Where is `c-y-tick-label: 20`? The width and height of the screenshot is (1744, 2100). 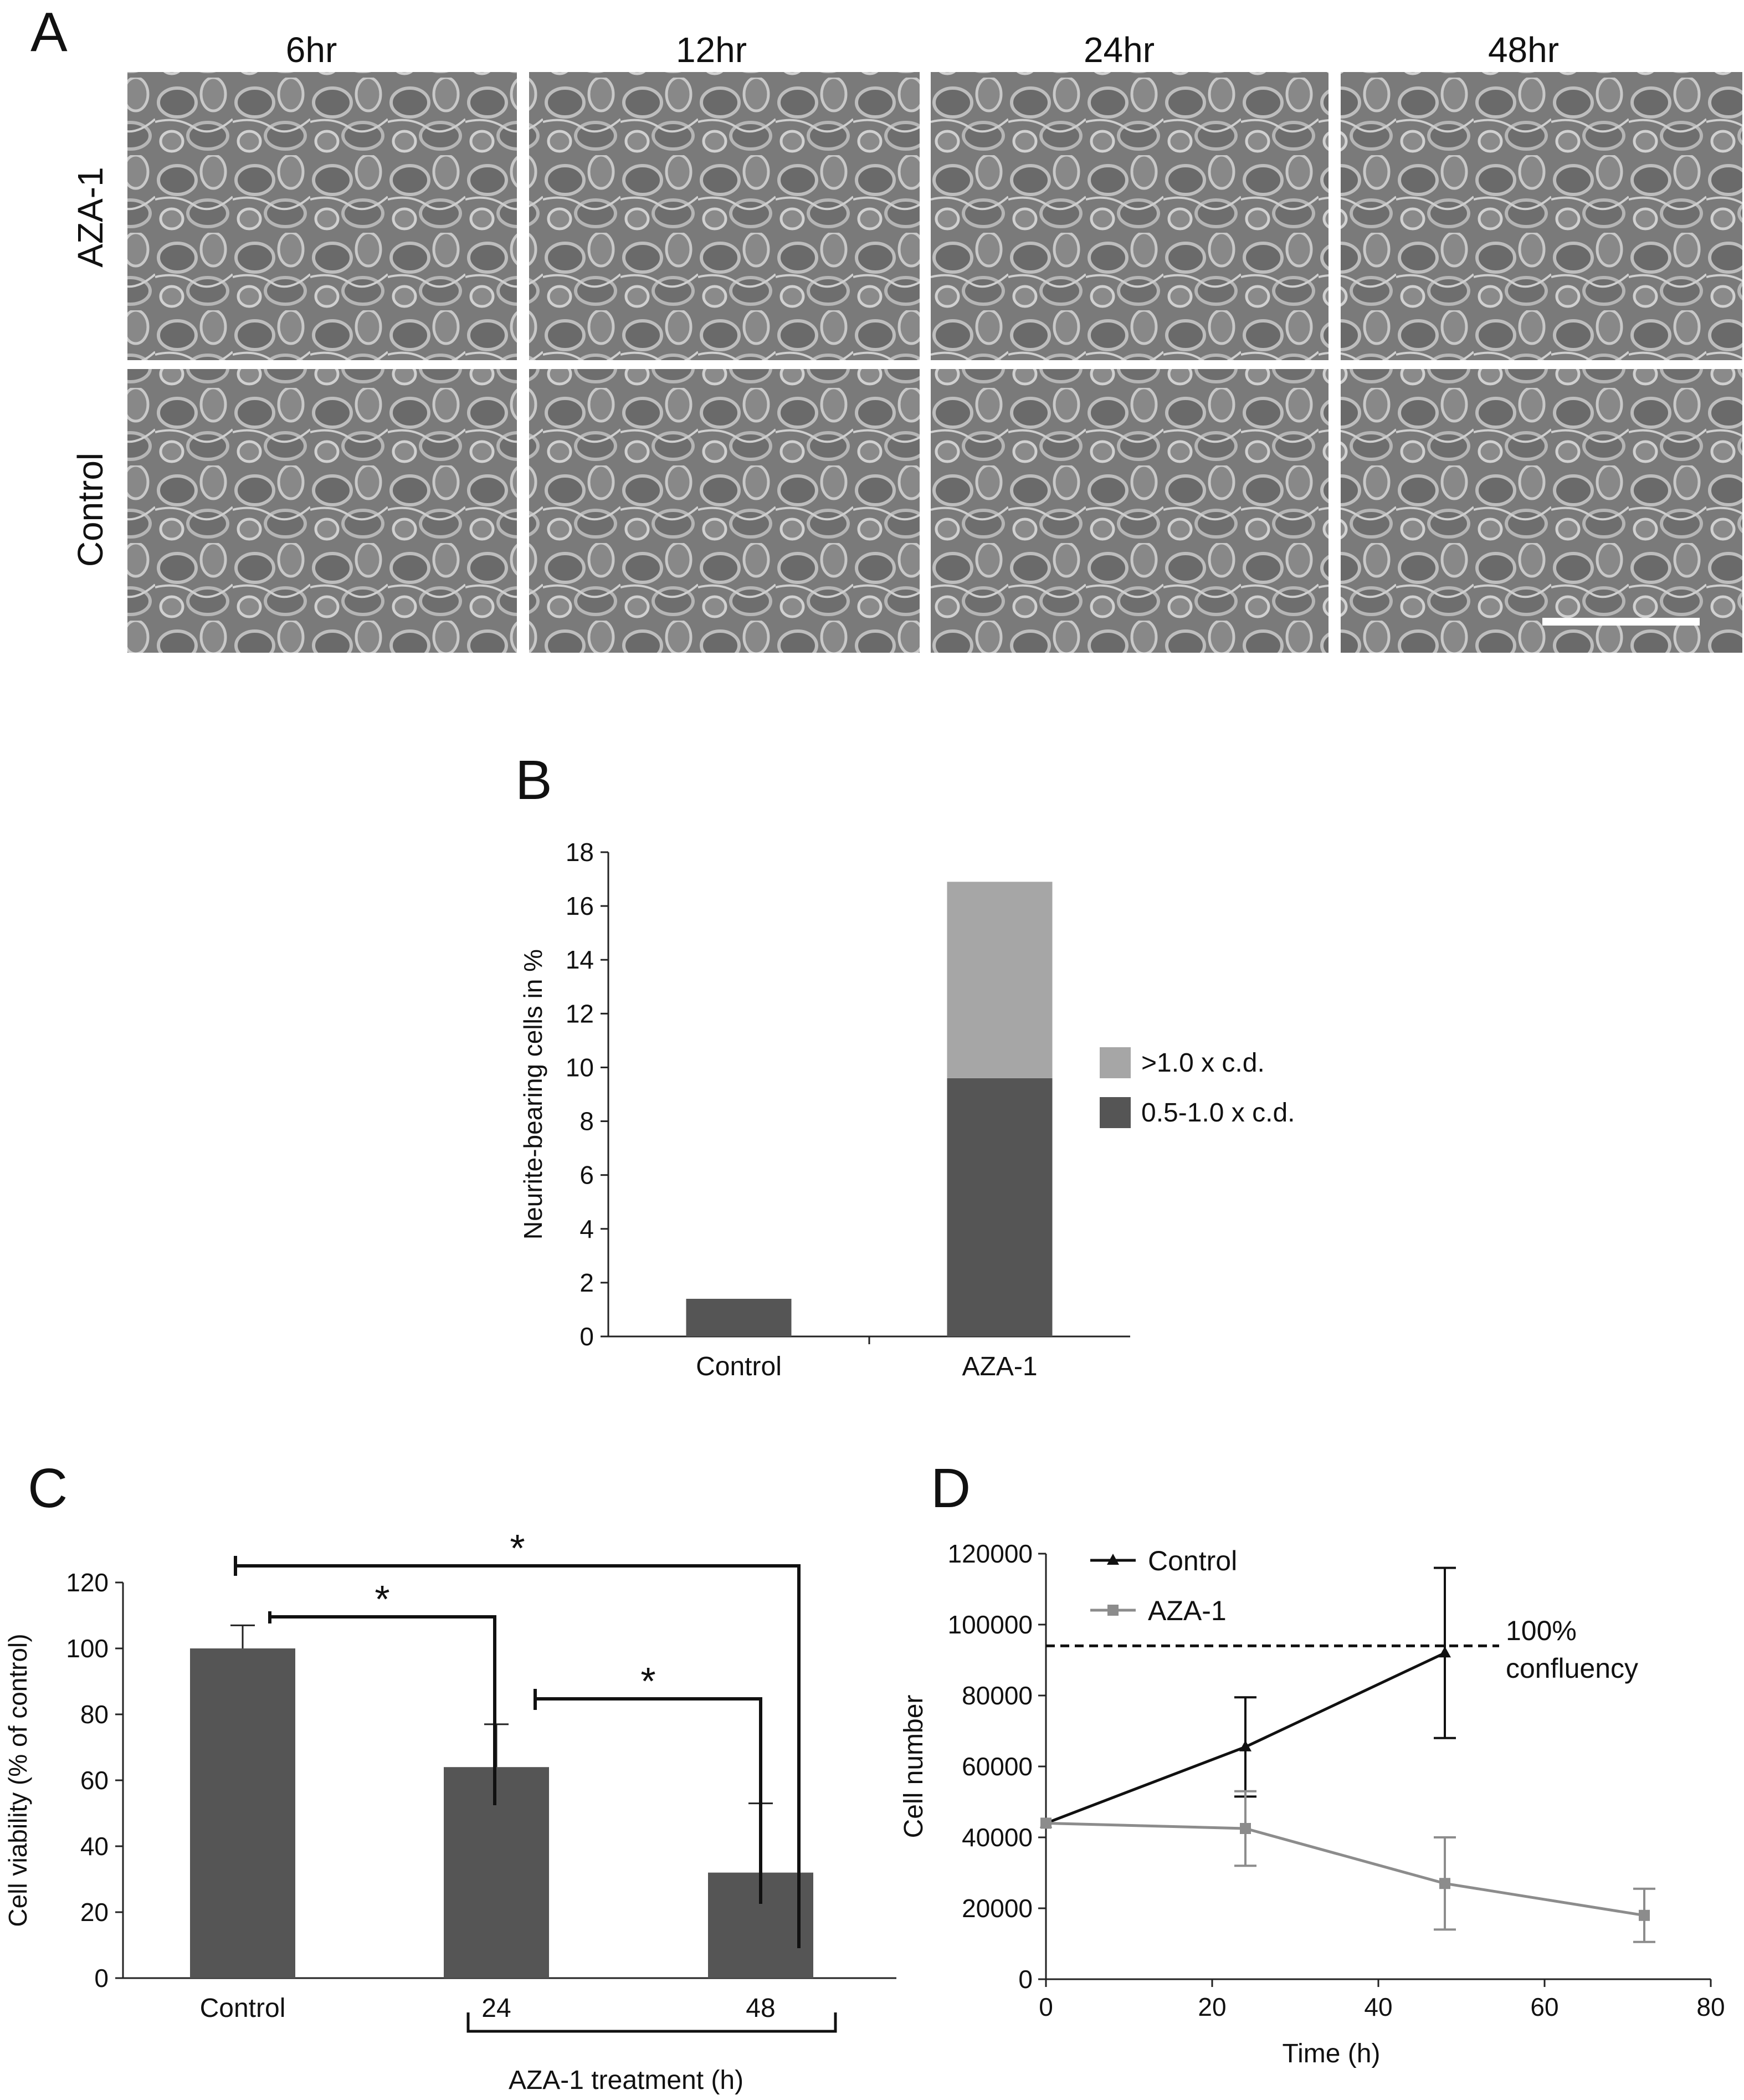
c-y-tick-label: 20 is located at coordinates (94, 1913).